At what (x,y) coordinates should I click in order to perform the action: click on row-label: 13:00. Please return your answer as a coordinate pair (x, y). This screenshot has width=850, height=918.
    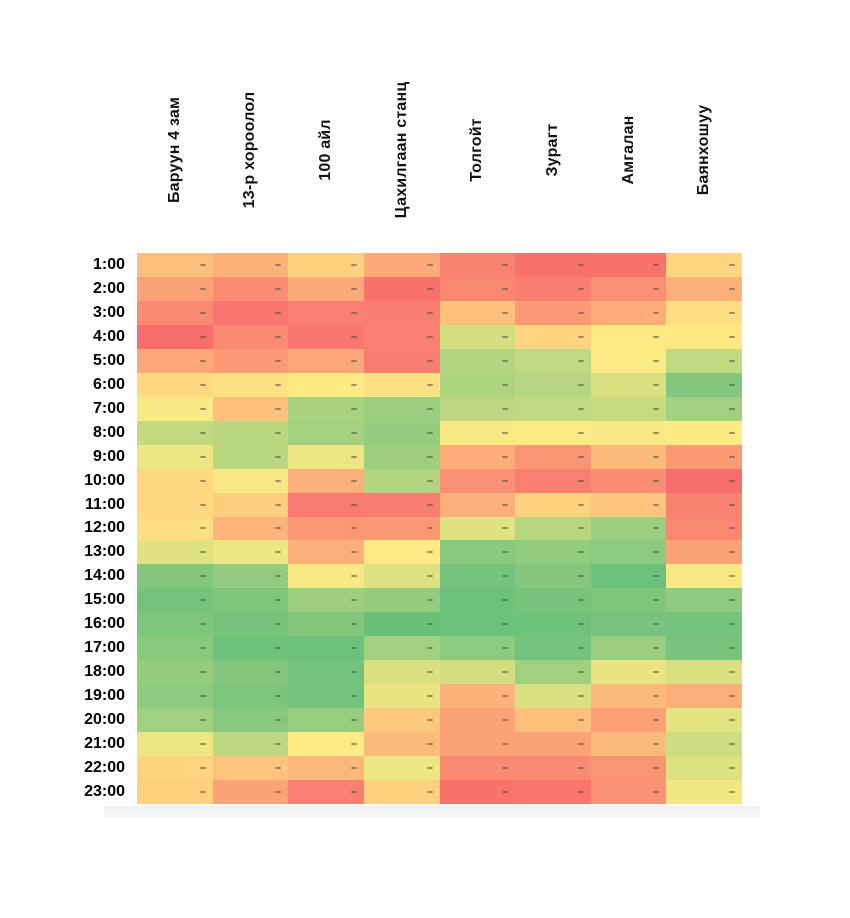
    Looking at the image, I should click on (104, 552).